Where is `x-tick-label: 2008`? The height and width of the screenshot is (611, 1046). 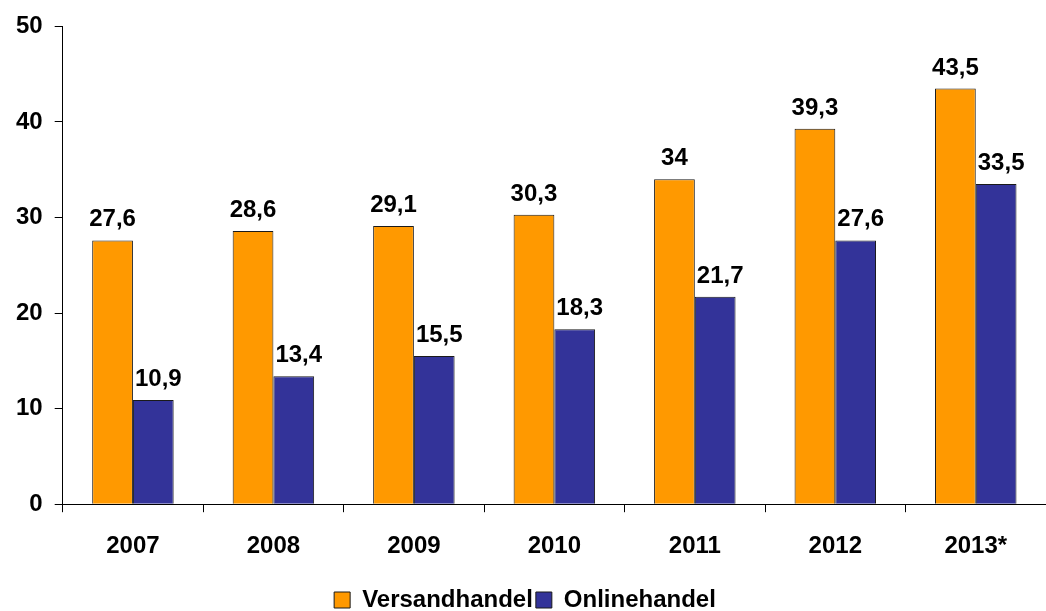
x-tick-label: 2008 is located at coordinates (273, 545).